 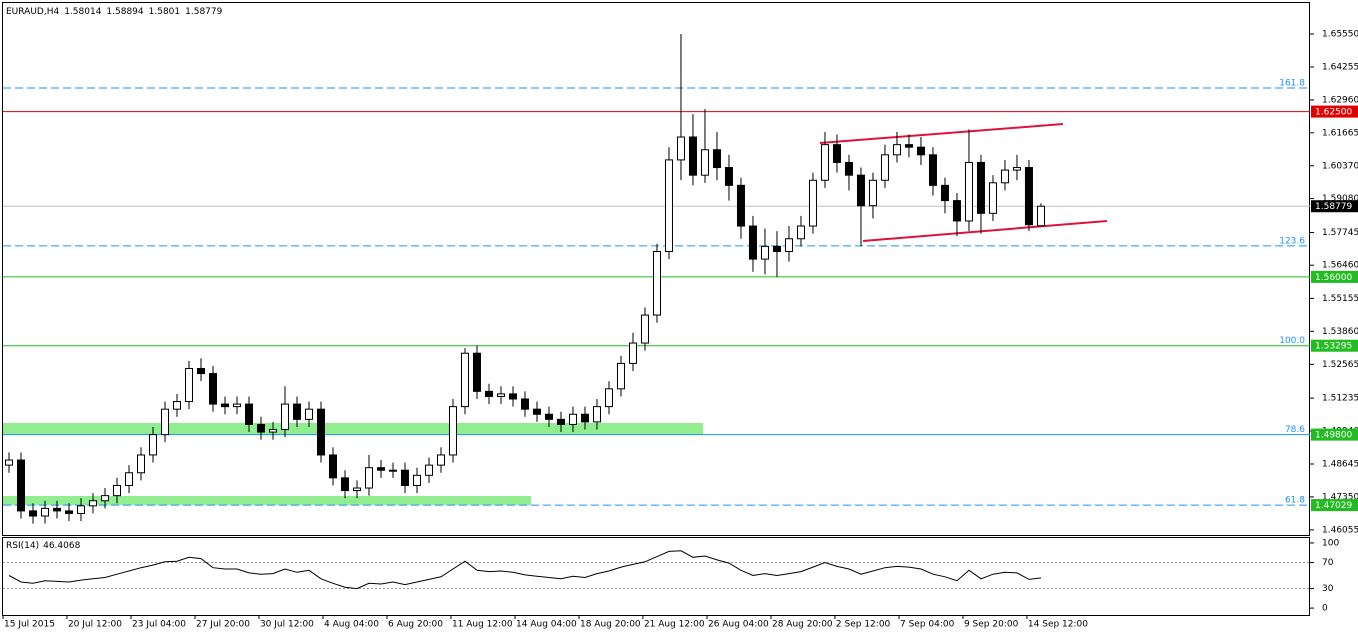 I want to click on y-tick-label: 1.57745, so click(x=1340, y=233).